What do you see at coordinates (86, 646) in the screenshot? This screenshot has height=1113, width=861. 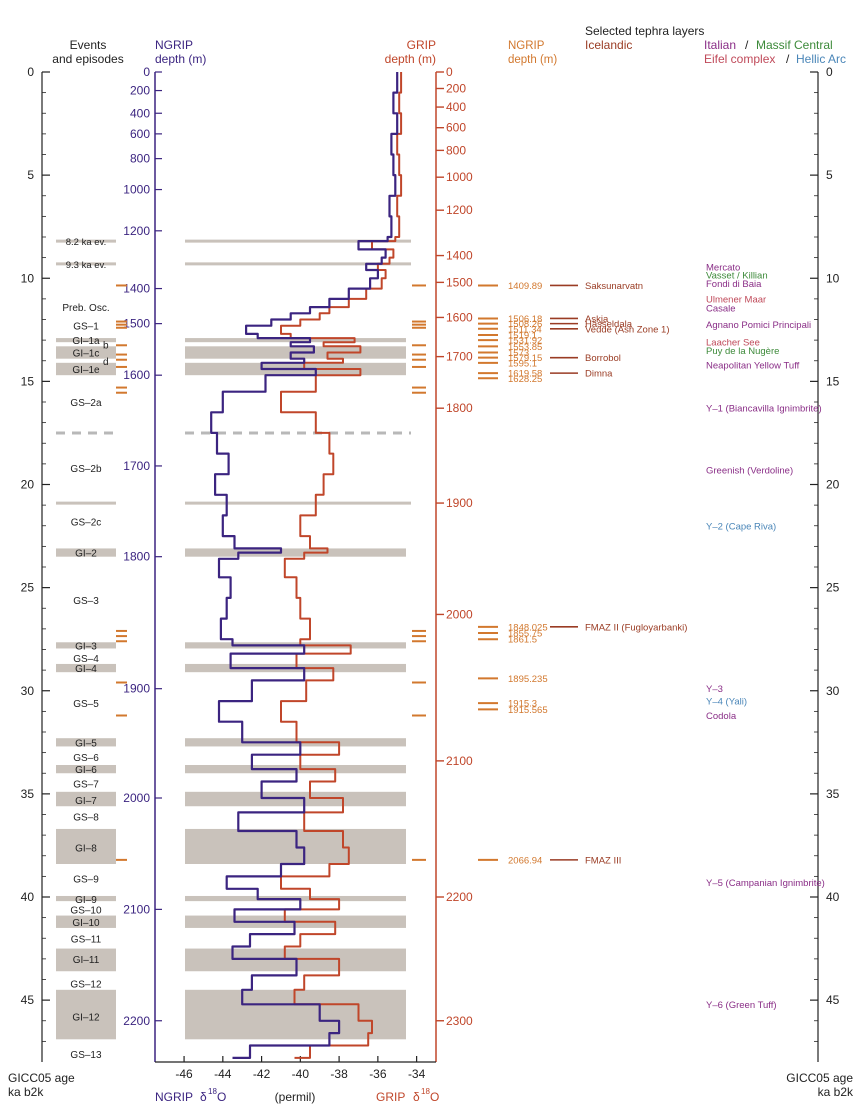 I see `episode-label: GI–3` at bounding box center [86, 646].